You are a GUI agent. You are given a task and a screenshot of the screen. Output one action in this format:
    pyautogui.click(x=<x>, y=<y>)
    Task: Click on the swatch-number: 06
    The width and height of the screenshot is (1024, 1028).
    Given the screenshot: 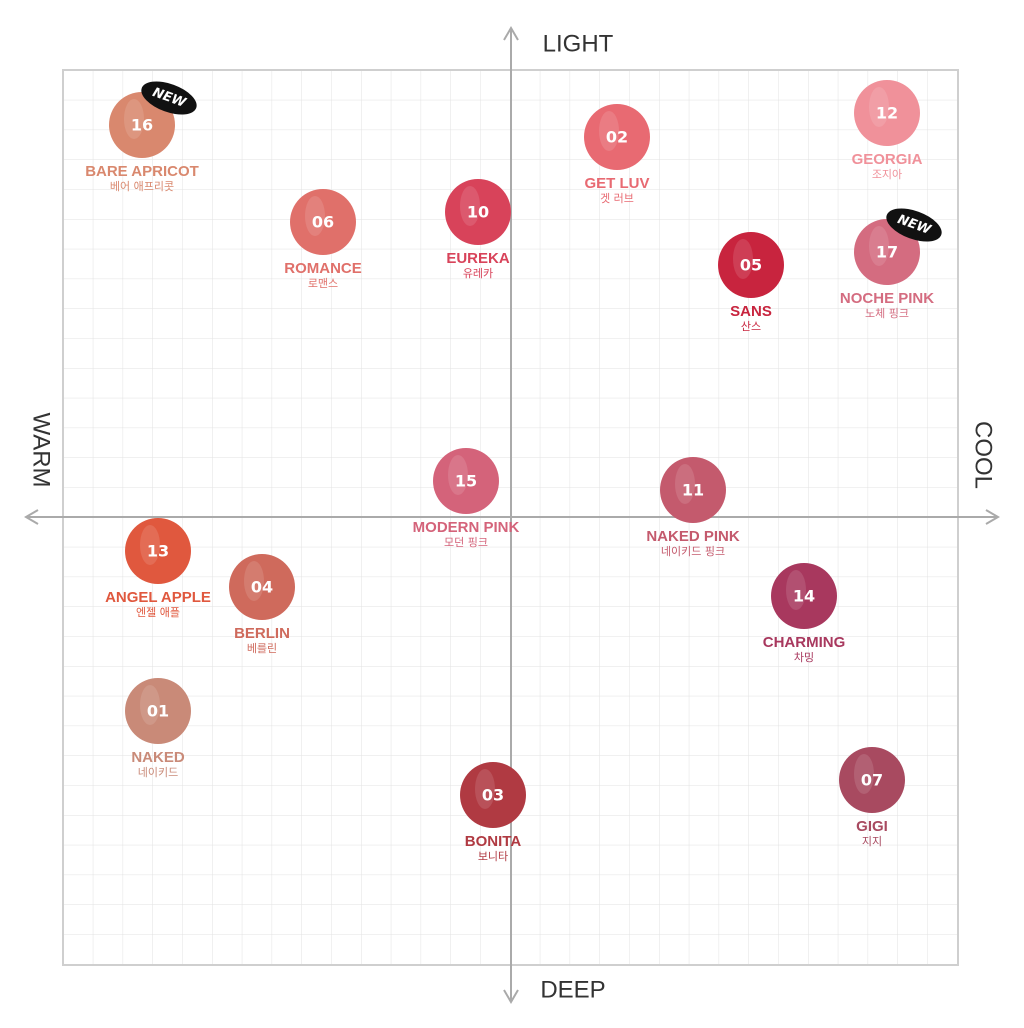 What is the action you would take?
    pyautogui.click(x=323, y=222)
    